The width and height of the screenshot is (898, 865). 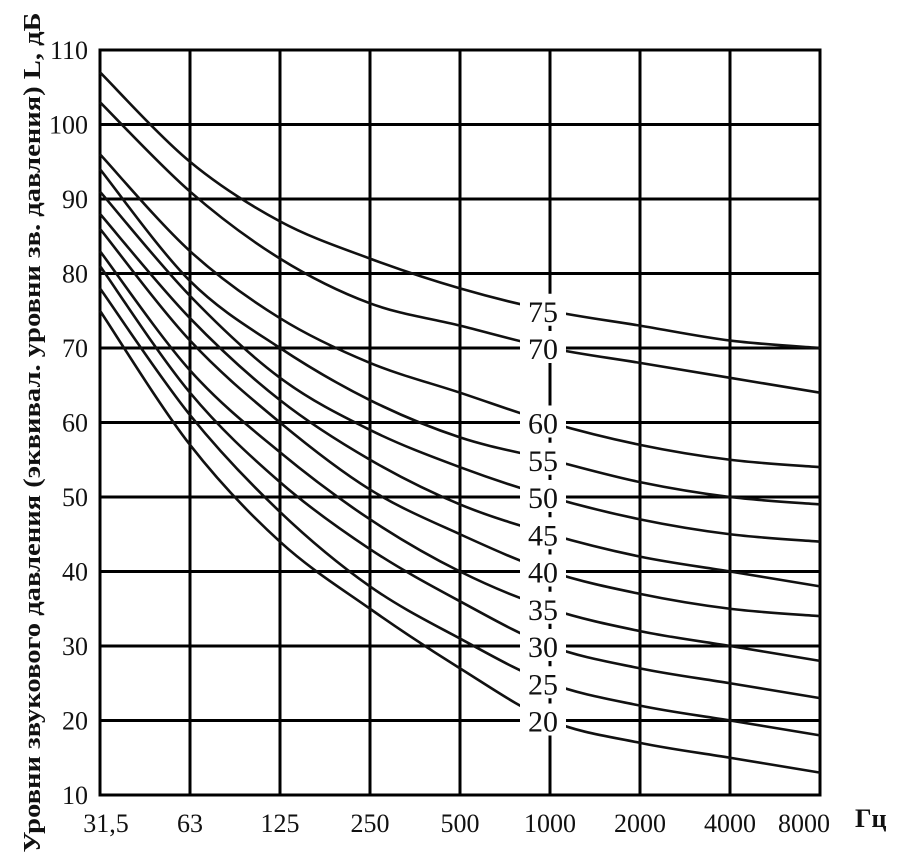 I want to click on x-tick-label: 500, so click(x=460, y=823).